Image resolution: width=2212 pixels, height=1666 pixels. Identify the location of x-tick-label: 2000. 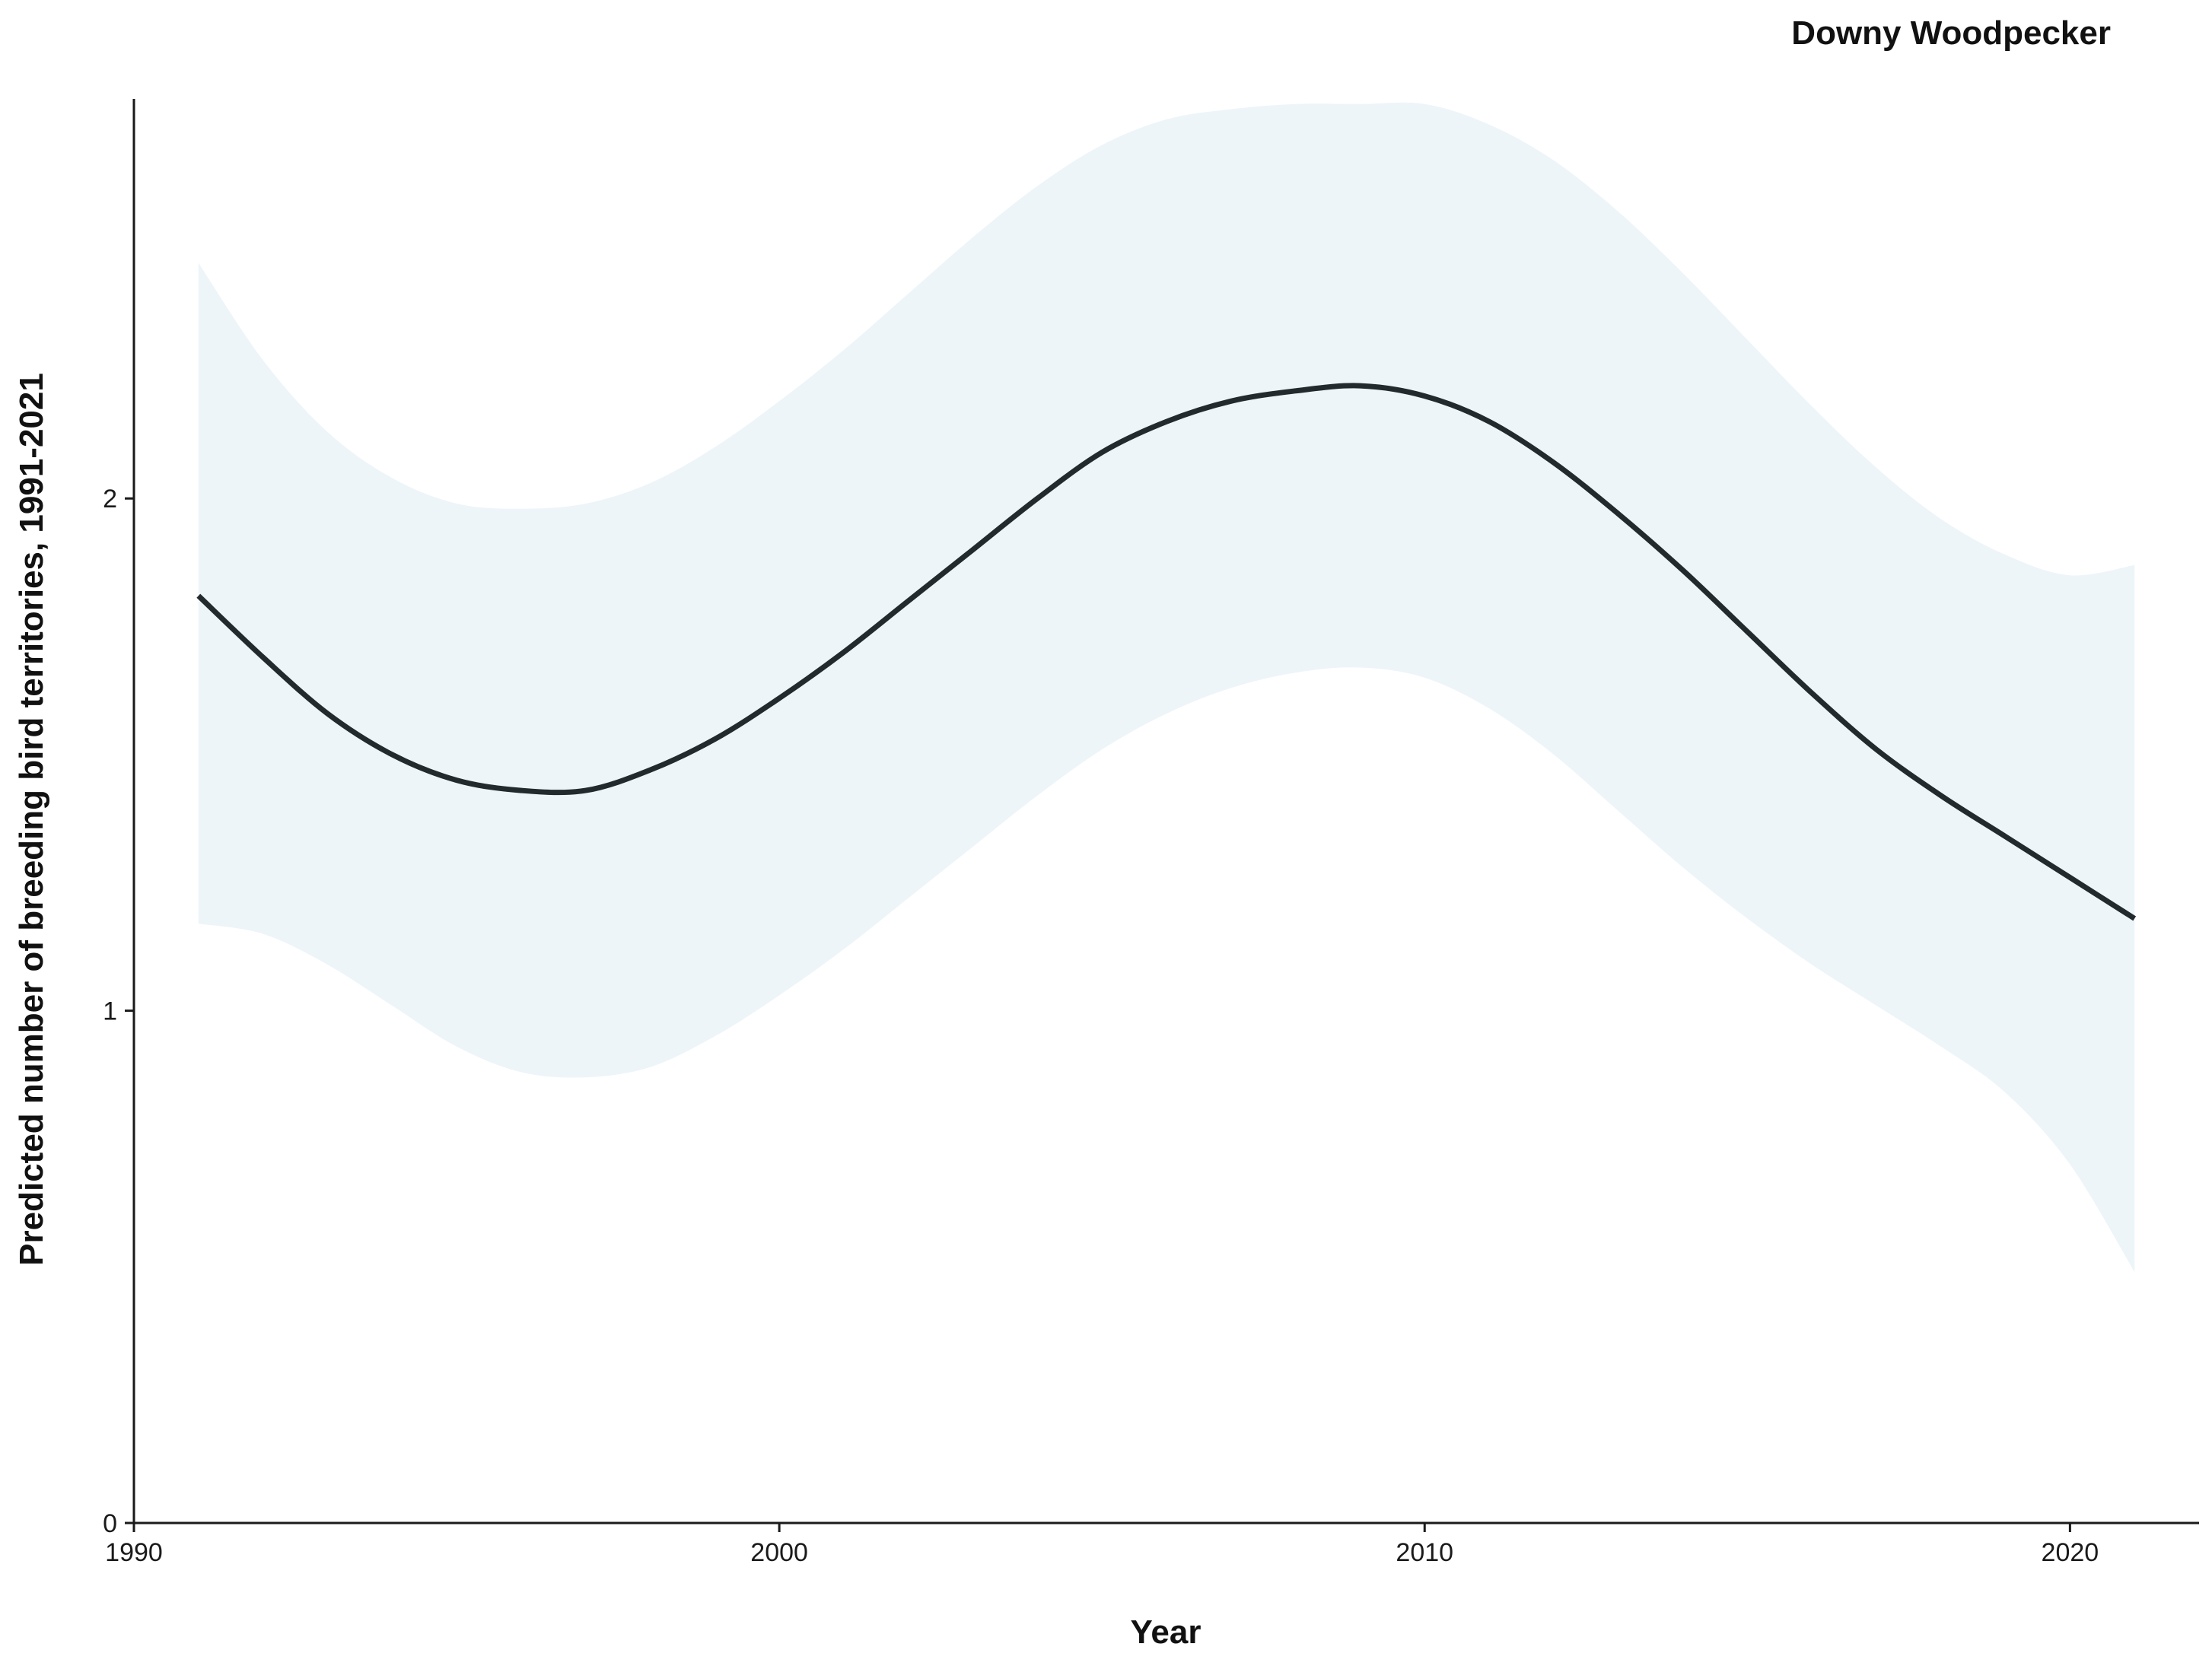
(779, 1552).